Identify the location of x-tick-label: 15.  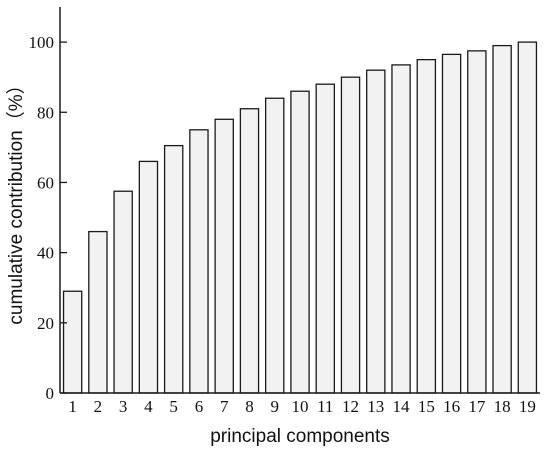
(426, 406).